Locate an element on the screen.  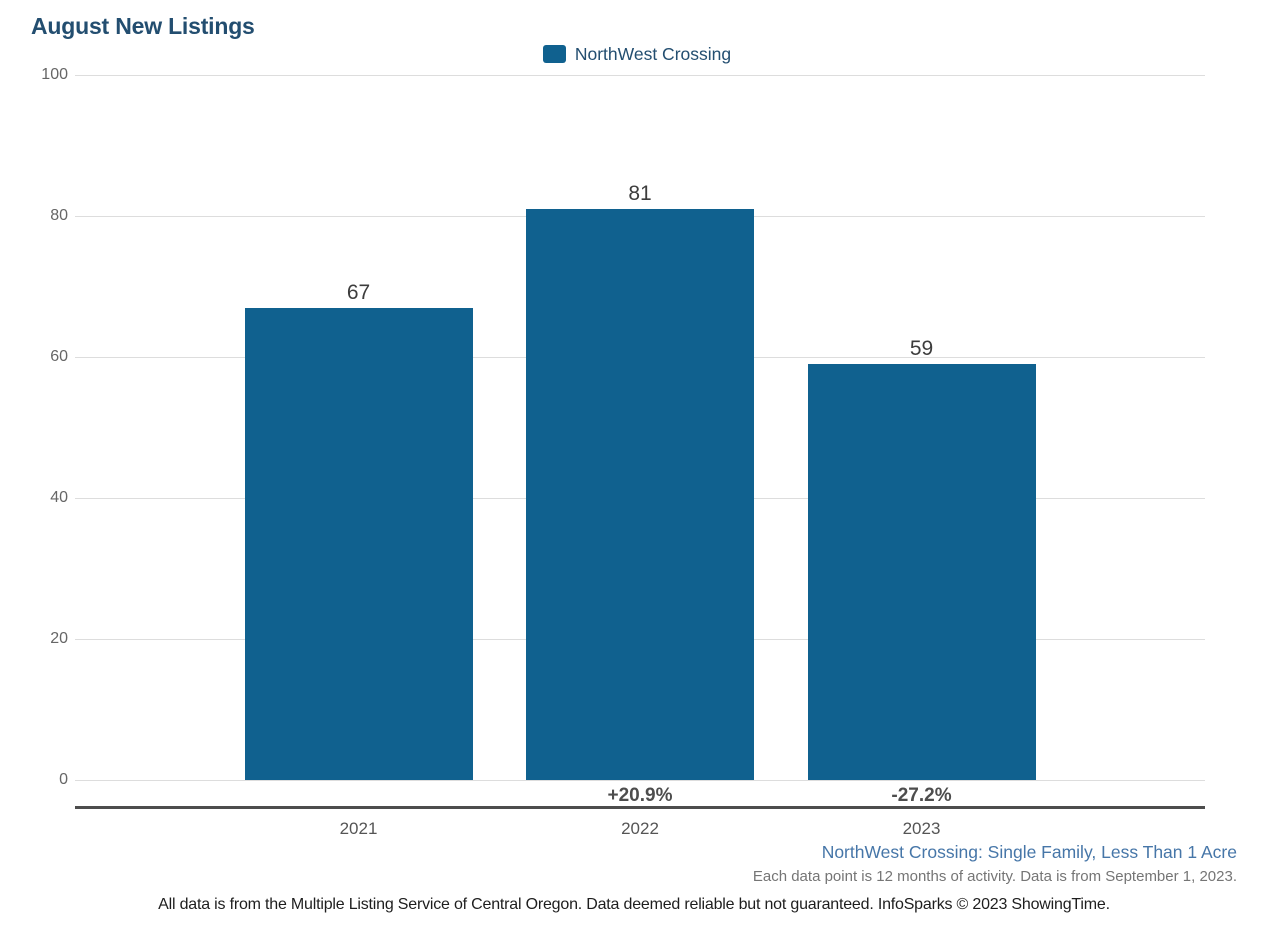
x-axis-label: 2021 is located at coordinates (358, 828).